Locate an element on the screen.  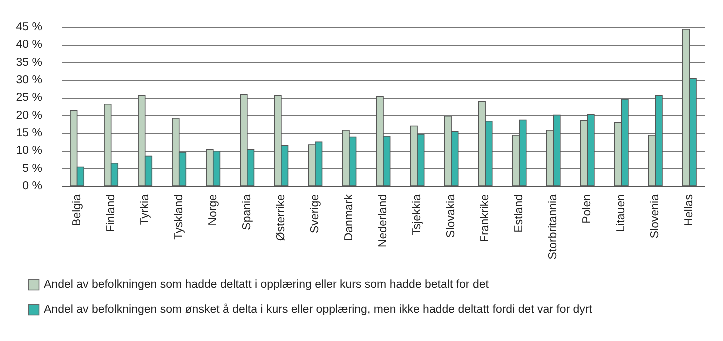
y-tick-label: 45 % is located at coordinates (29, 28).